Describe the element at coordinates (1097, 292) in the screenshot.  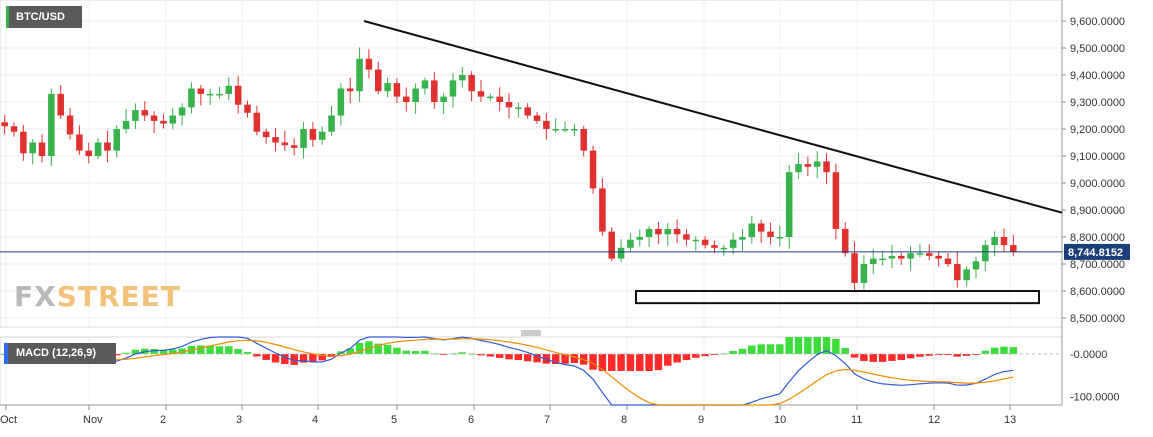
I see `y-tick-label: 8,600.0000` at that location.